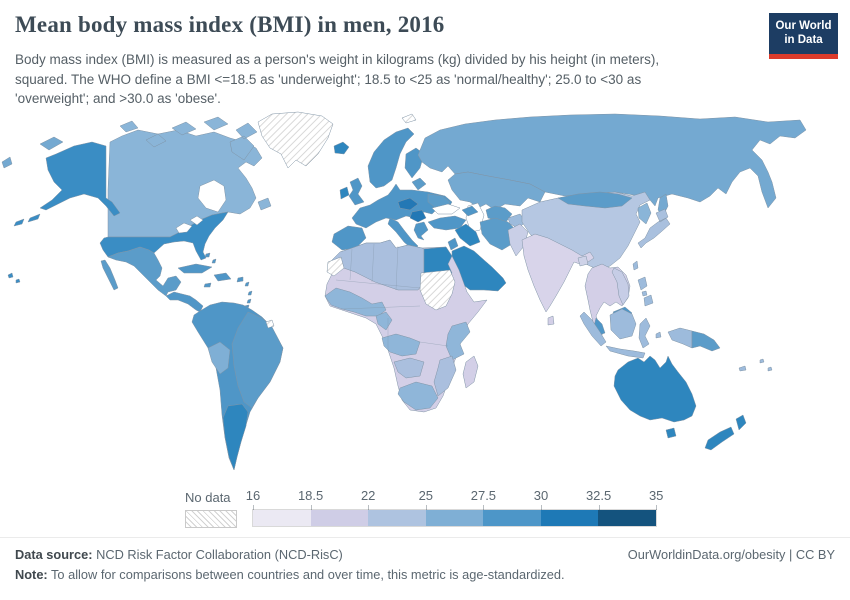  What do you see at coordinates (593, 329) in the screenshot?
I see `region-sumatra` at bounding box center [593, 329].